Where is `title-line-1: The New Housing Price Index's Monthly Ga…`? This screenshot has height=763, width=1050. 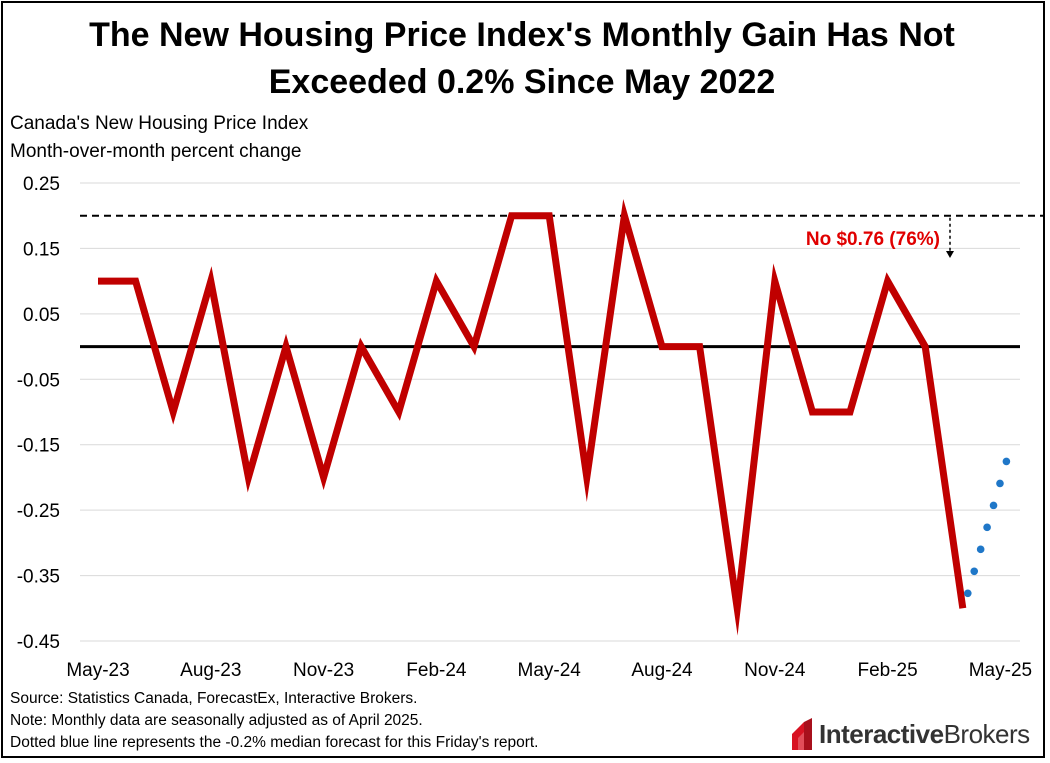
title-line-1: The New Housing Price Index's Monthly Ga… is located at coordinates (522, 35).